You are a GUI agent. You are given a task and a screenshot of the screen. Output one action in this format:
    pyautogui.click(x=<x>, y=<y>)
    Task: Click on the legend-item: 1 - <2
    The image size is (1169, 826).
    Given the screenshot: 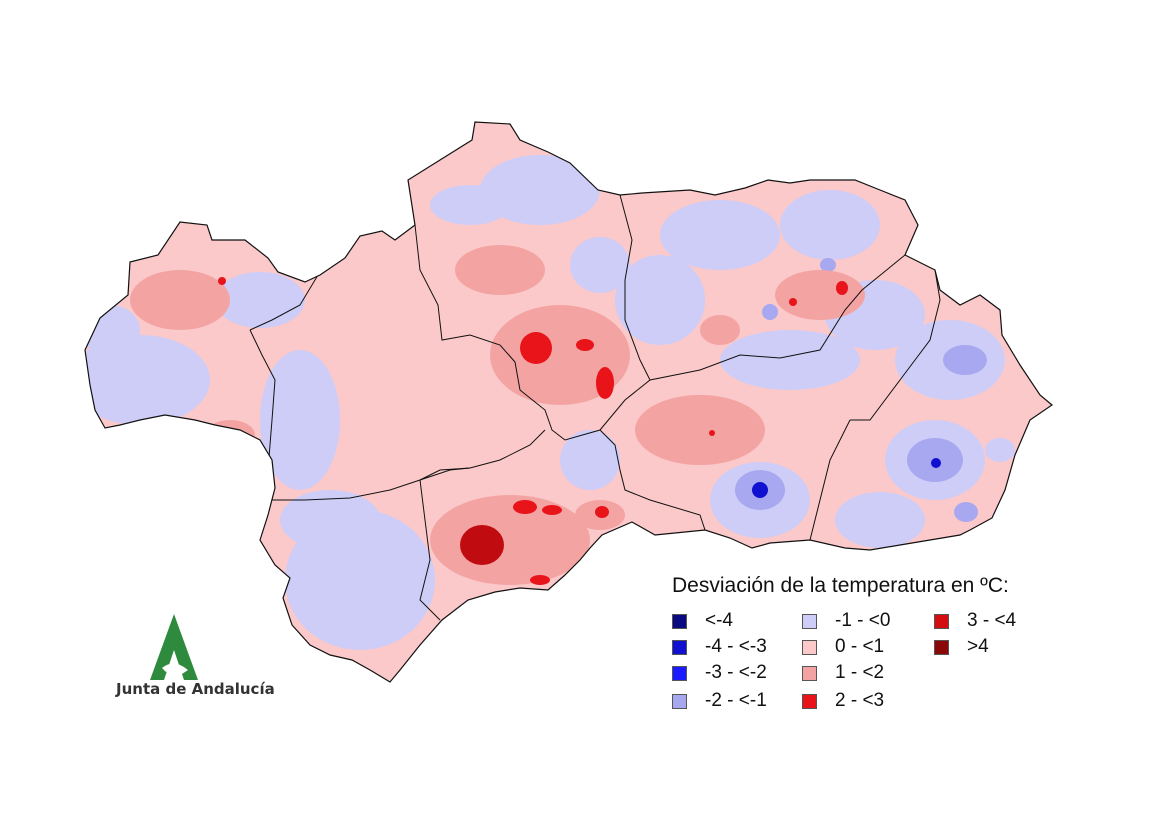 What is the action you would take?
    pyautogui.click(x=843, y=673)
    